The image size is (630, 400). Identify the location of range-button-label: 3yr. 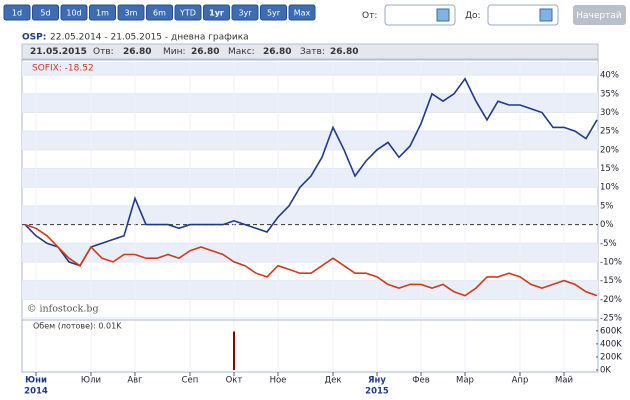
(245, 13).